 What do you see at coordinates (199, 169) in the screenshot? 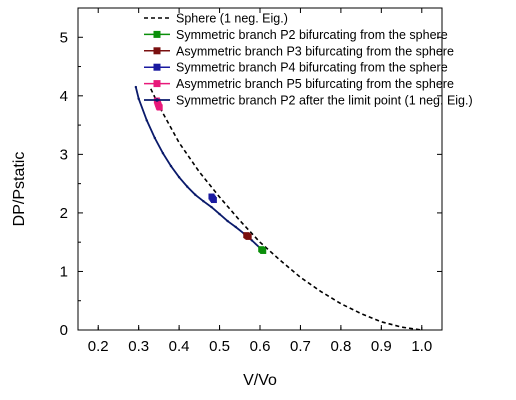
I see `series-line` at bounding box center [199, 169].